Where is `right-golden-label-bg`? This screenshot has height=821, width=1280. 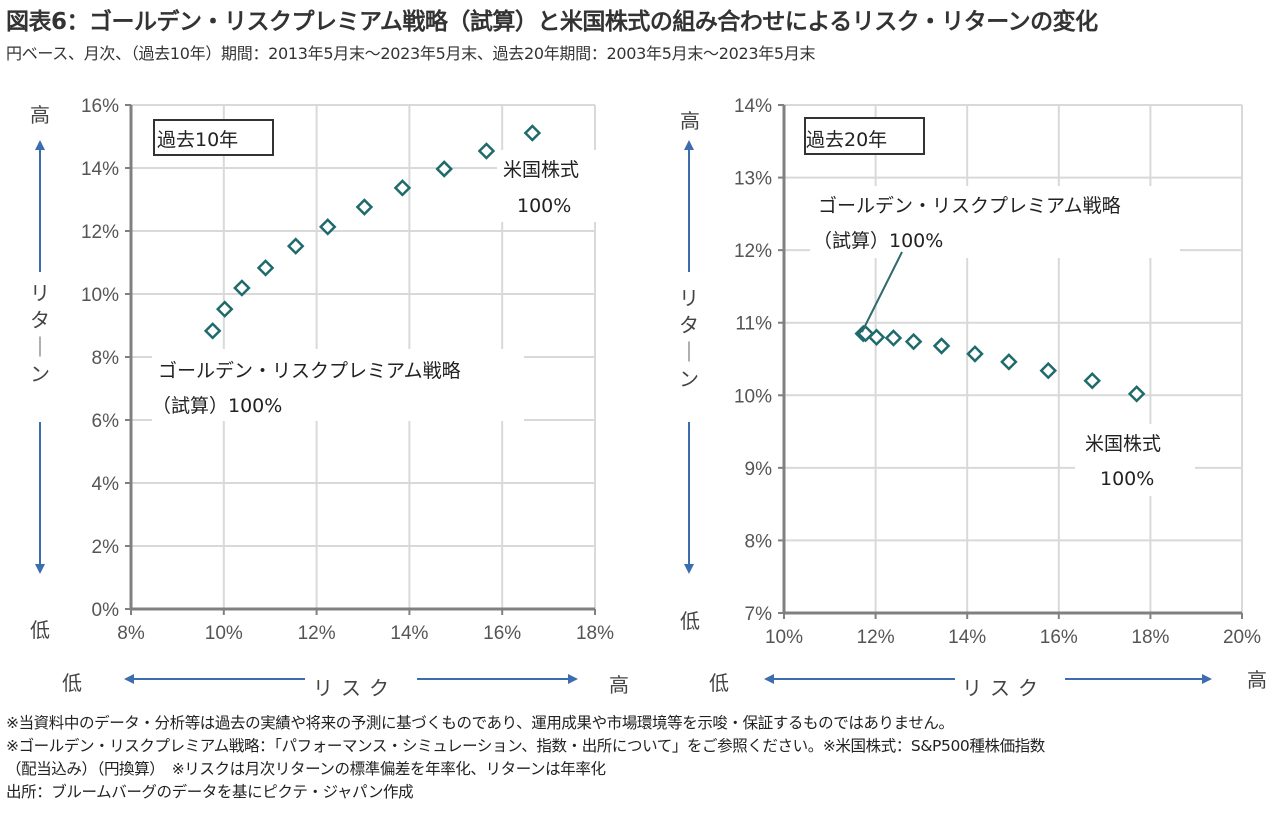 right-golden-label-bg is located at coordinates (995, 222).